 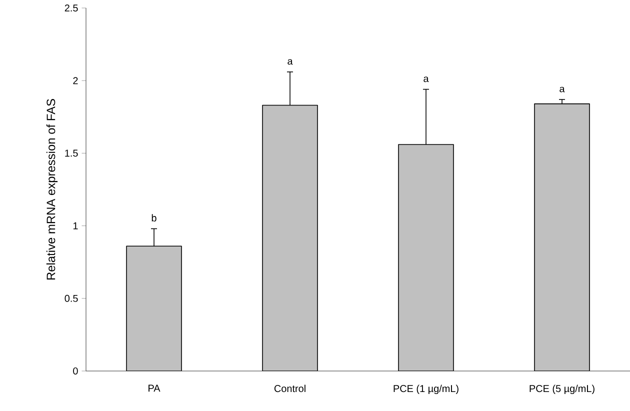 What do you see at coordinates (71, 153) in the screenshot?
I see `y-tick-label: 1.5` at bounding box center [71, 153].